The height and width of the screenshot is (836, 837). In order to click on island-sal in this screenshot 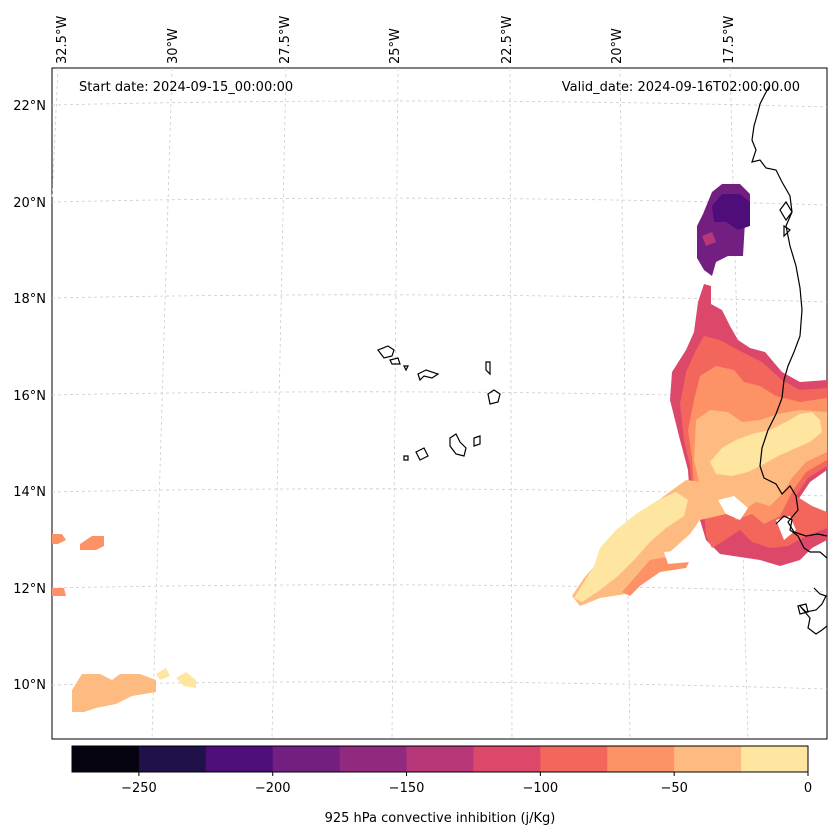, I will do `click(488, 368)`.